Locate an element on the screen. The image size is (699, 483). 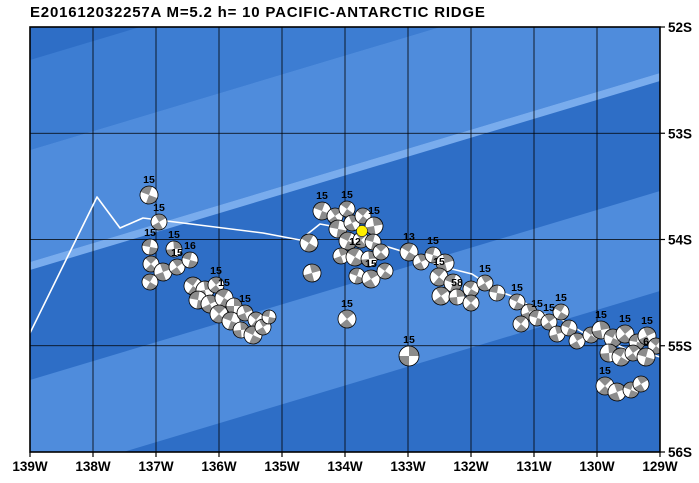
depth-label: 58 is located at coordinates (457, 283).